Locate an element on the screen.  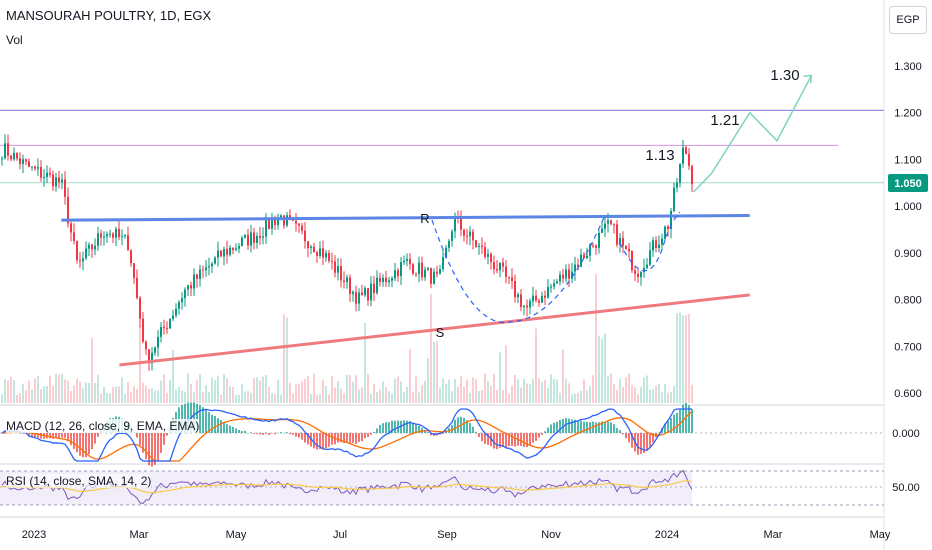
support-line is located at coordinates (434, 330).